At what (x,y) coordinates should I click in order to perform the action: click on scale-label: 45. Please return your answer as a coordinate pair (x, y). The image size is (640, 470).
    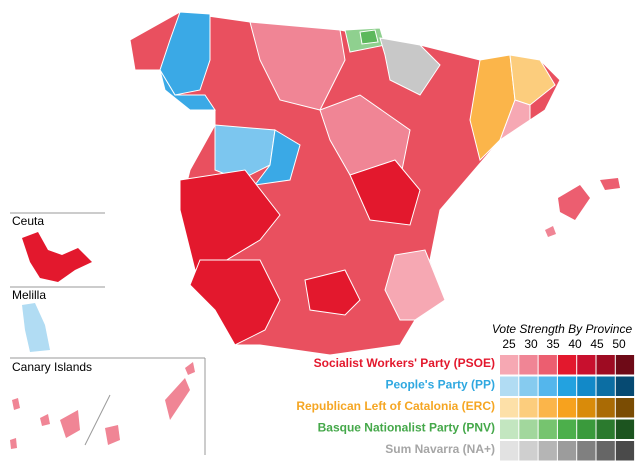
    Looking at the image, I should click on (597, 344).